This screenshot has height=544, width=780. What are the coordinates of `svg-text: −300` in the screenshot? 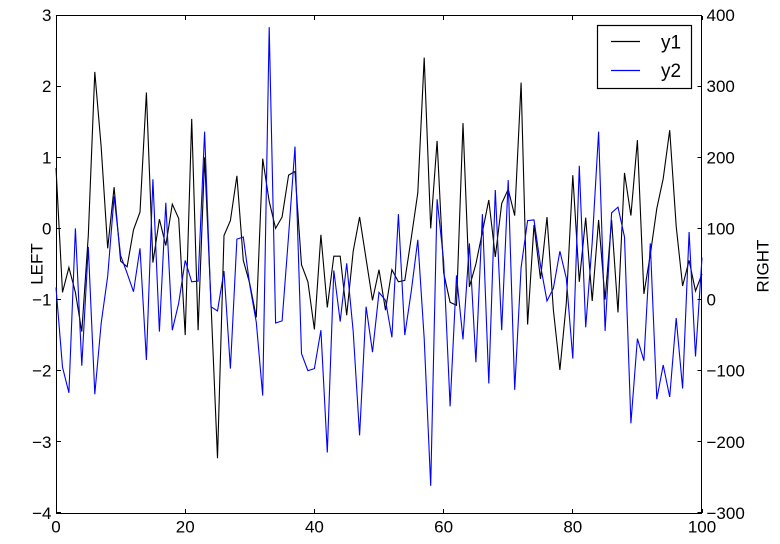 It's located at (726, 513).